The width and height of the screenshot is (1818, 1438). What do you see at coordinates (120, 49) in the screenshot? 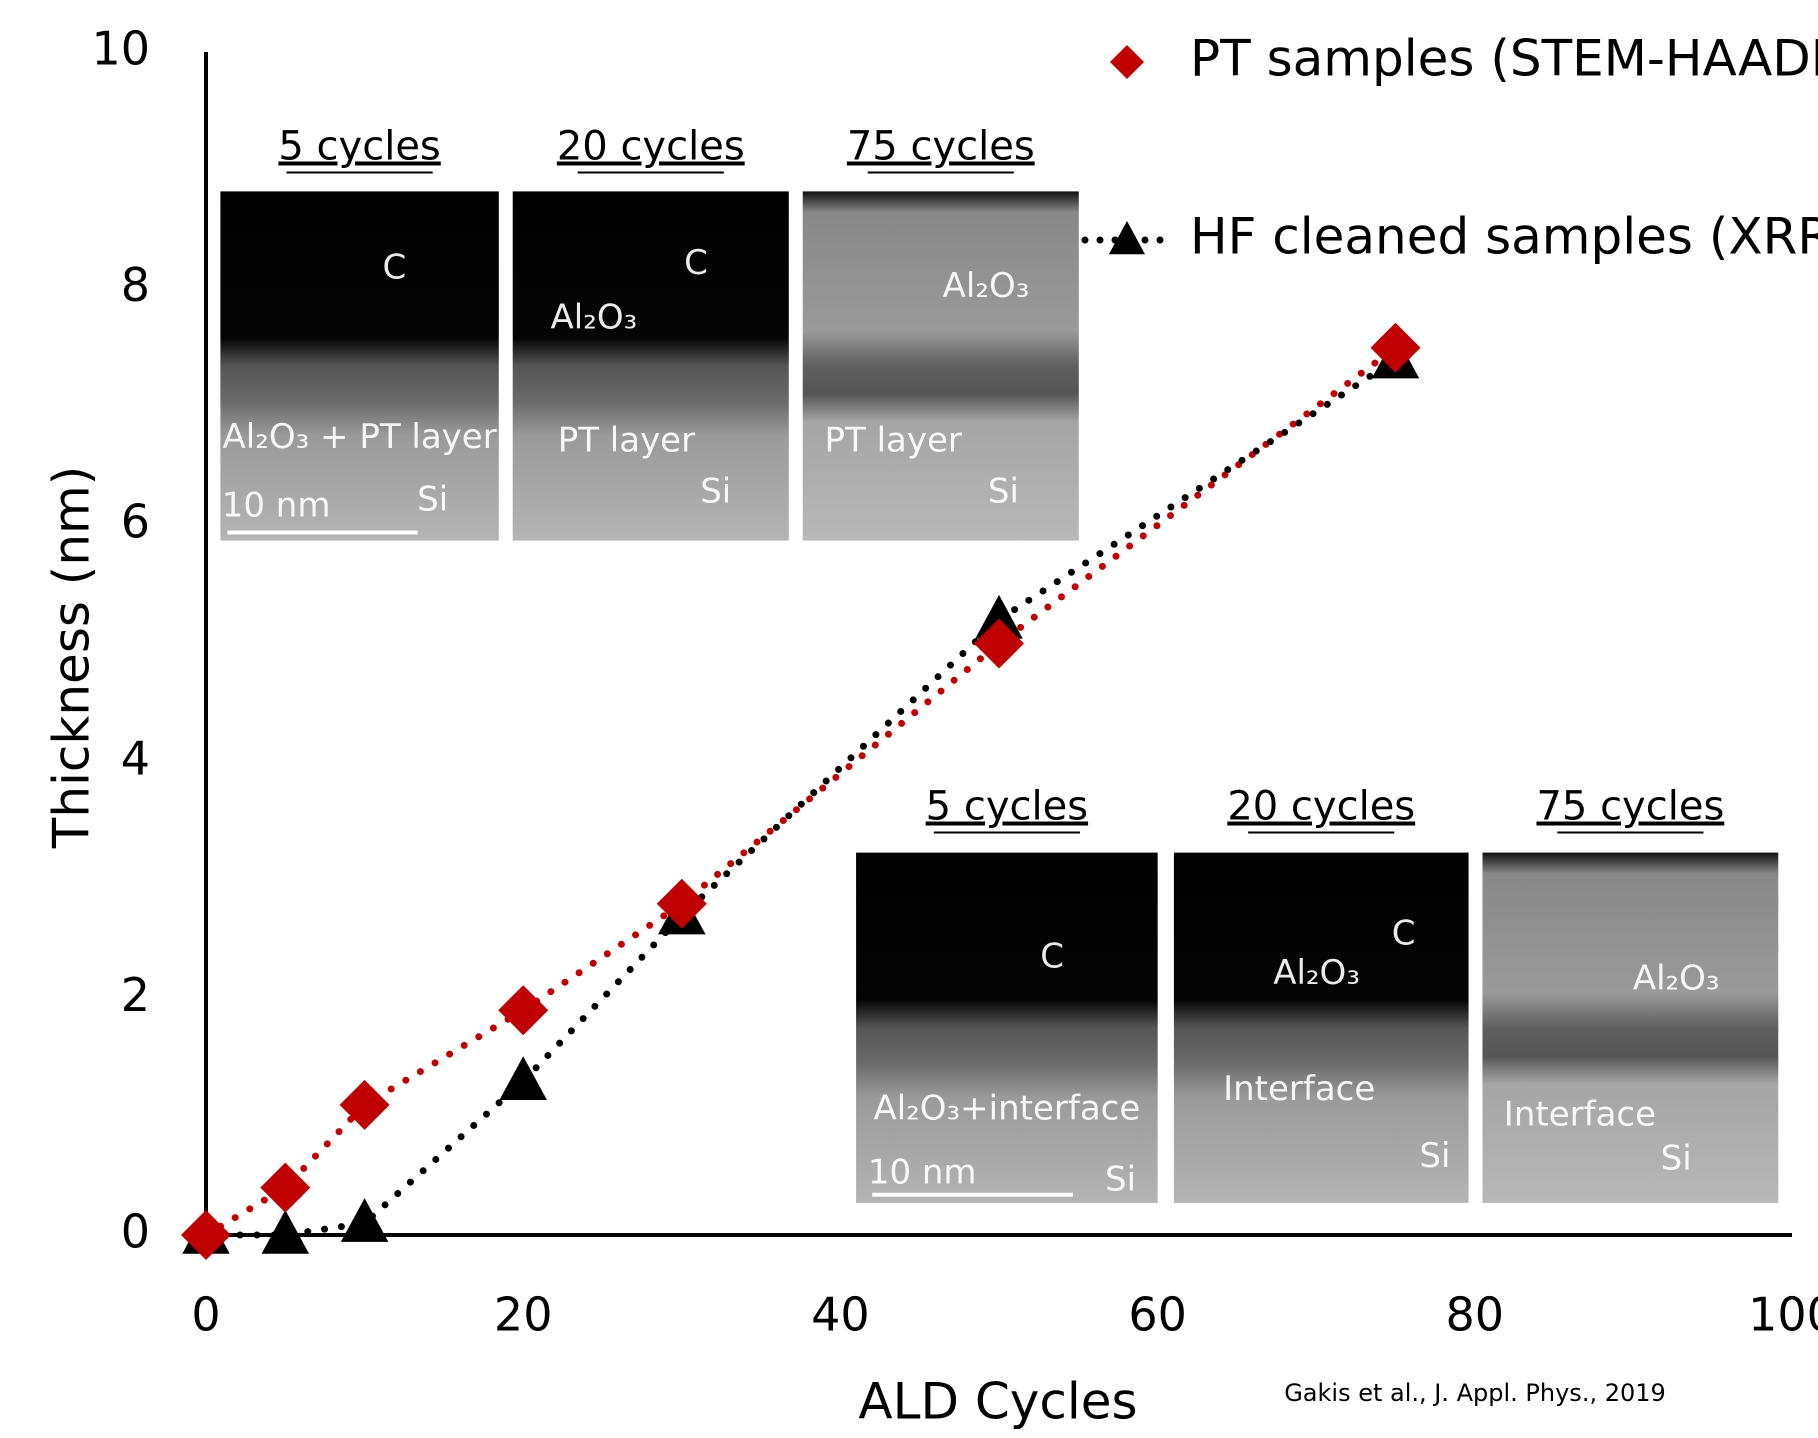
I see `y-tick-label: 10` at bounding box center [120, 49].